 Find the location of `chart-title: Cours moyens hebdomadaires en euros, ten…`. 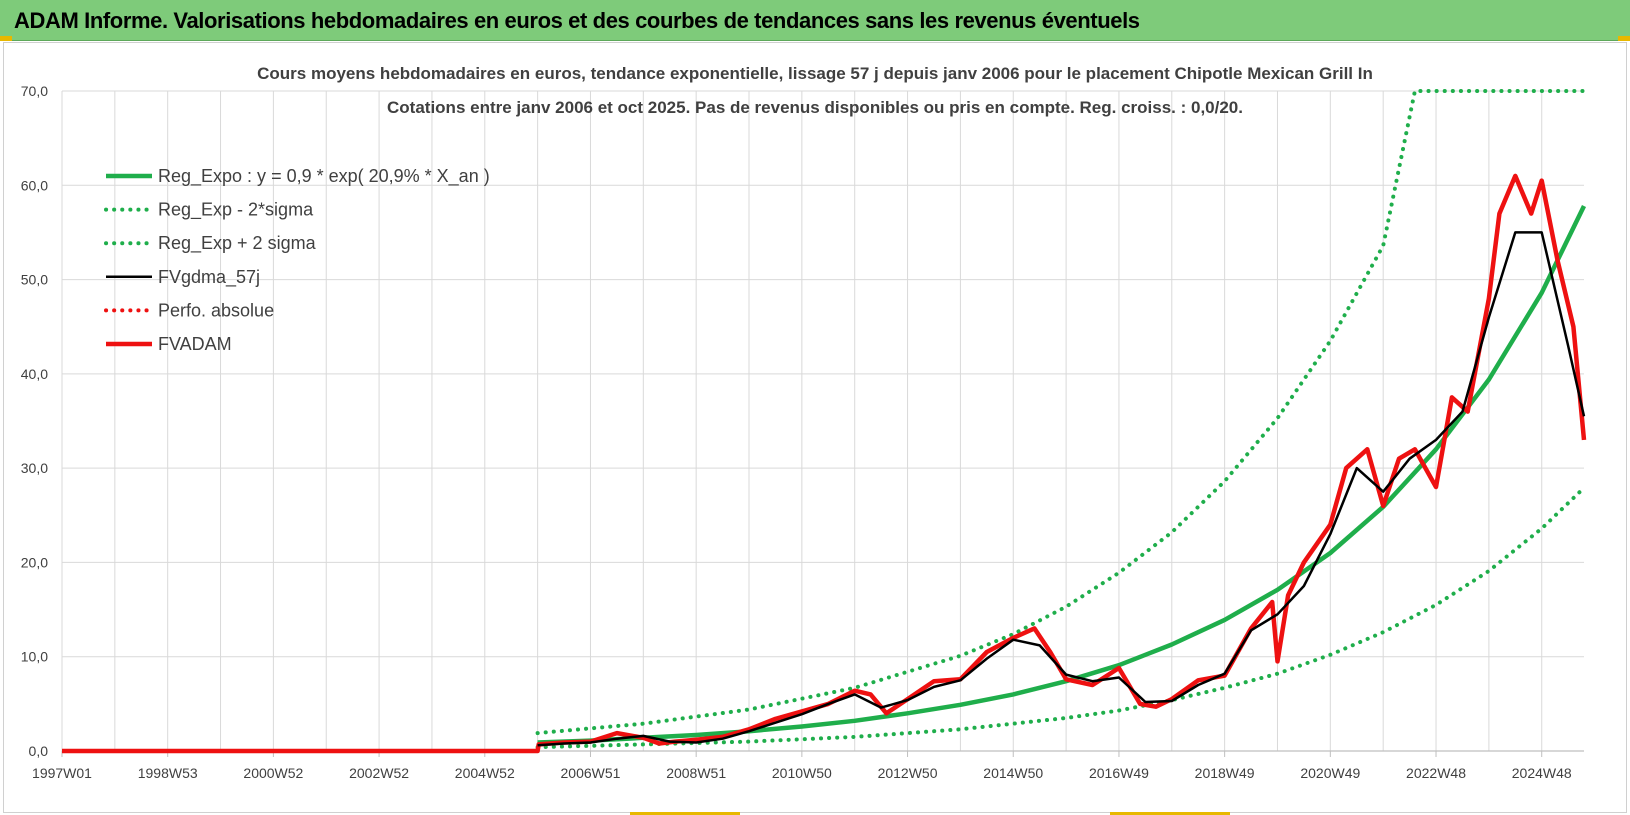

chart-title: Cours moyens hebdomadaires en euros, ten… is located at coordinates (815, 73).